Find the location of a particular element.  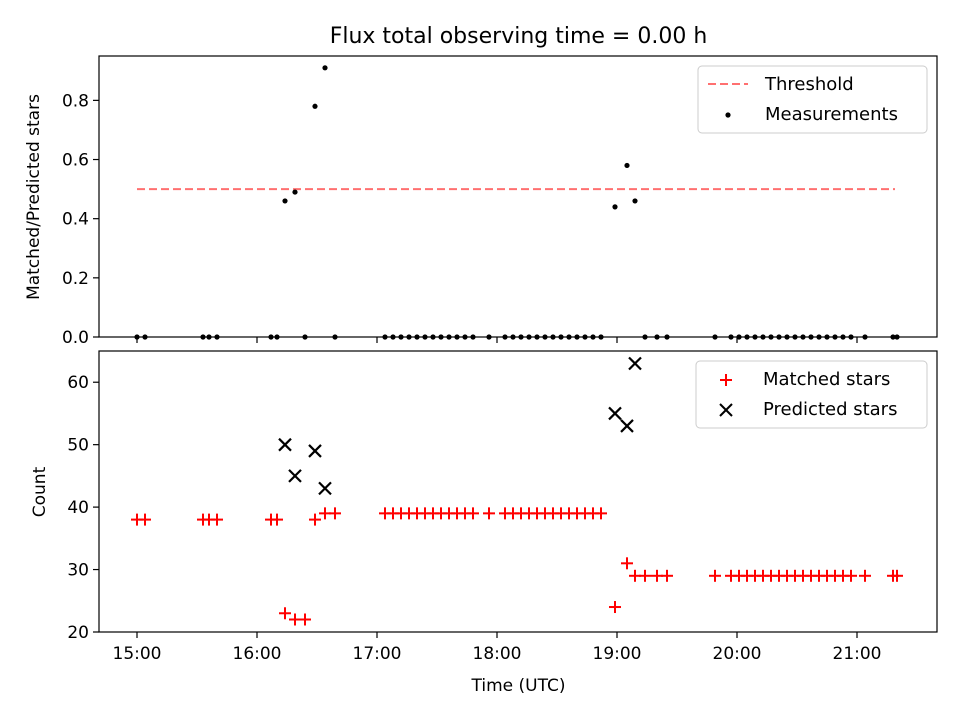

bottom-y-tick-label: 50 is located at coordinates (78, 446).